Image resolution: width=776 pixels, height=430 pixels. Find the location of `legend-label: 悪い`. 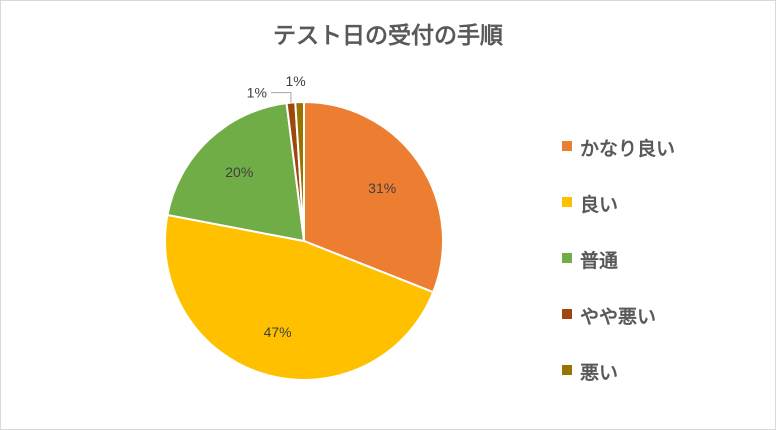

legend-label: 悪い is located at coordinates (599, 373).